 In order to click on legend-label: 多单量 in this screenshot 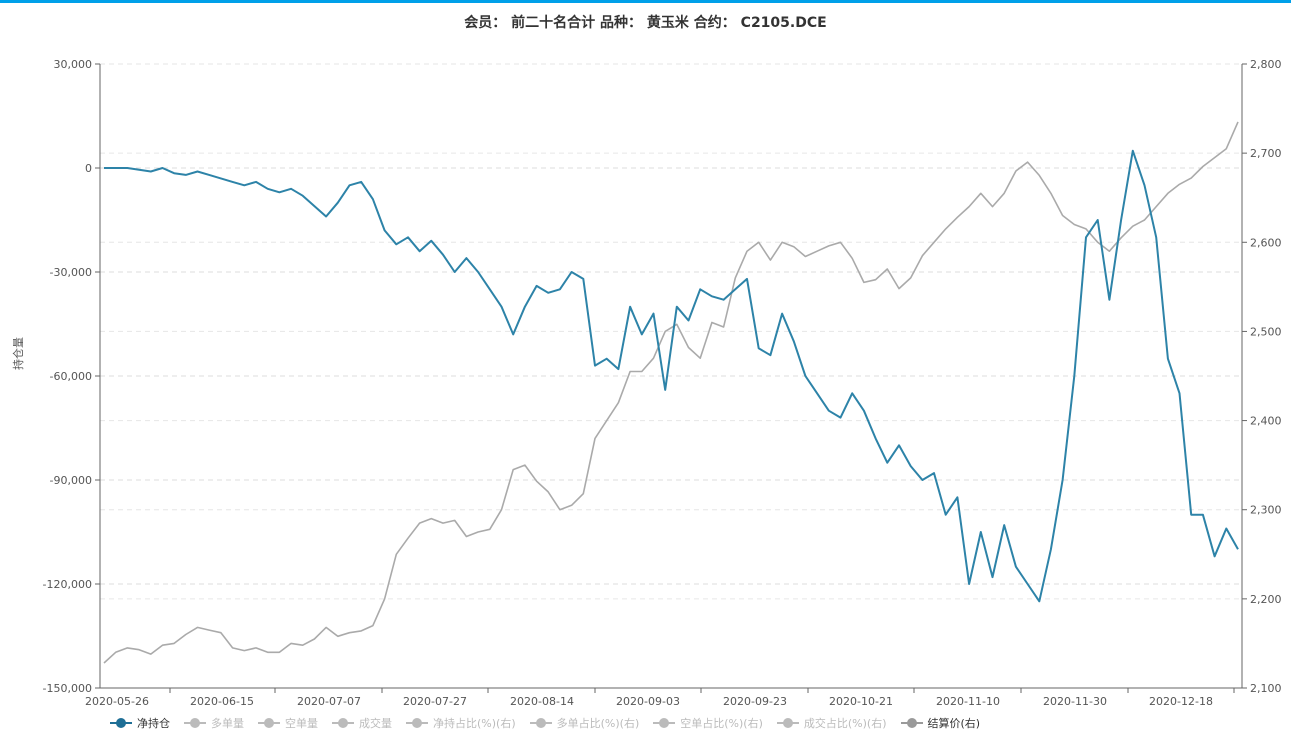, I will do `click(227, 723)`.